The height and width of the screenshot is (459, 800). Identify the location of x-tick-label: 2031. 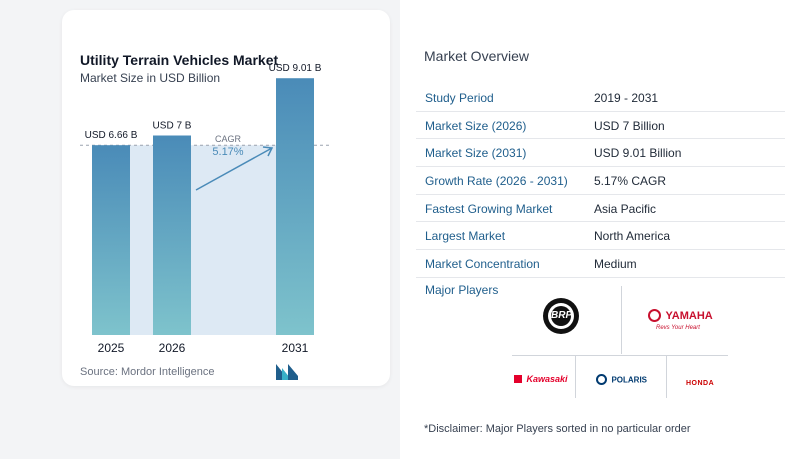
(295, 348).